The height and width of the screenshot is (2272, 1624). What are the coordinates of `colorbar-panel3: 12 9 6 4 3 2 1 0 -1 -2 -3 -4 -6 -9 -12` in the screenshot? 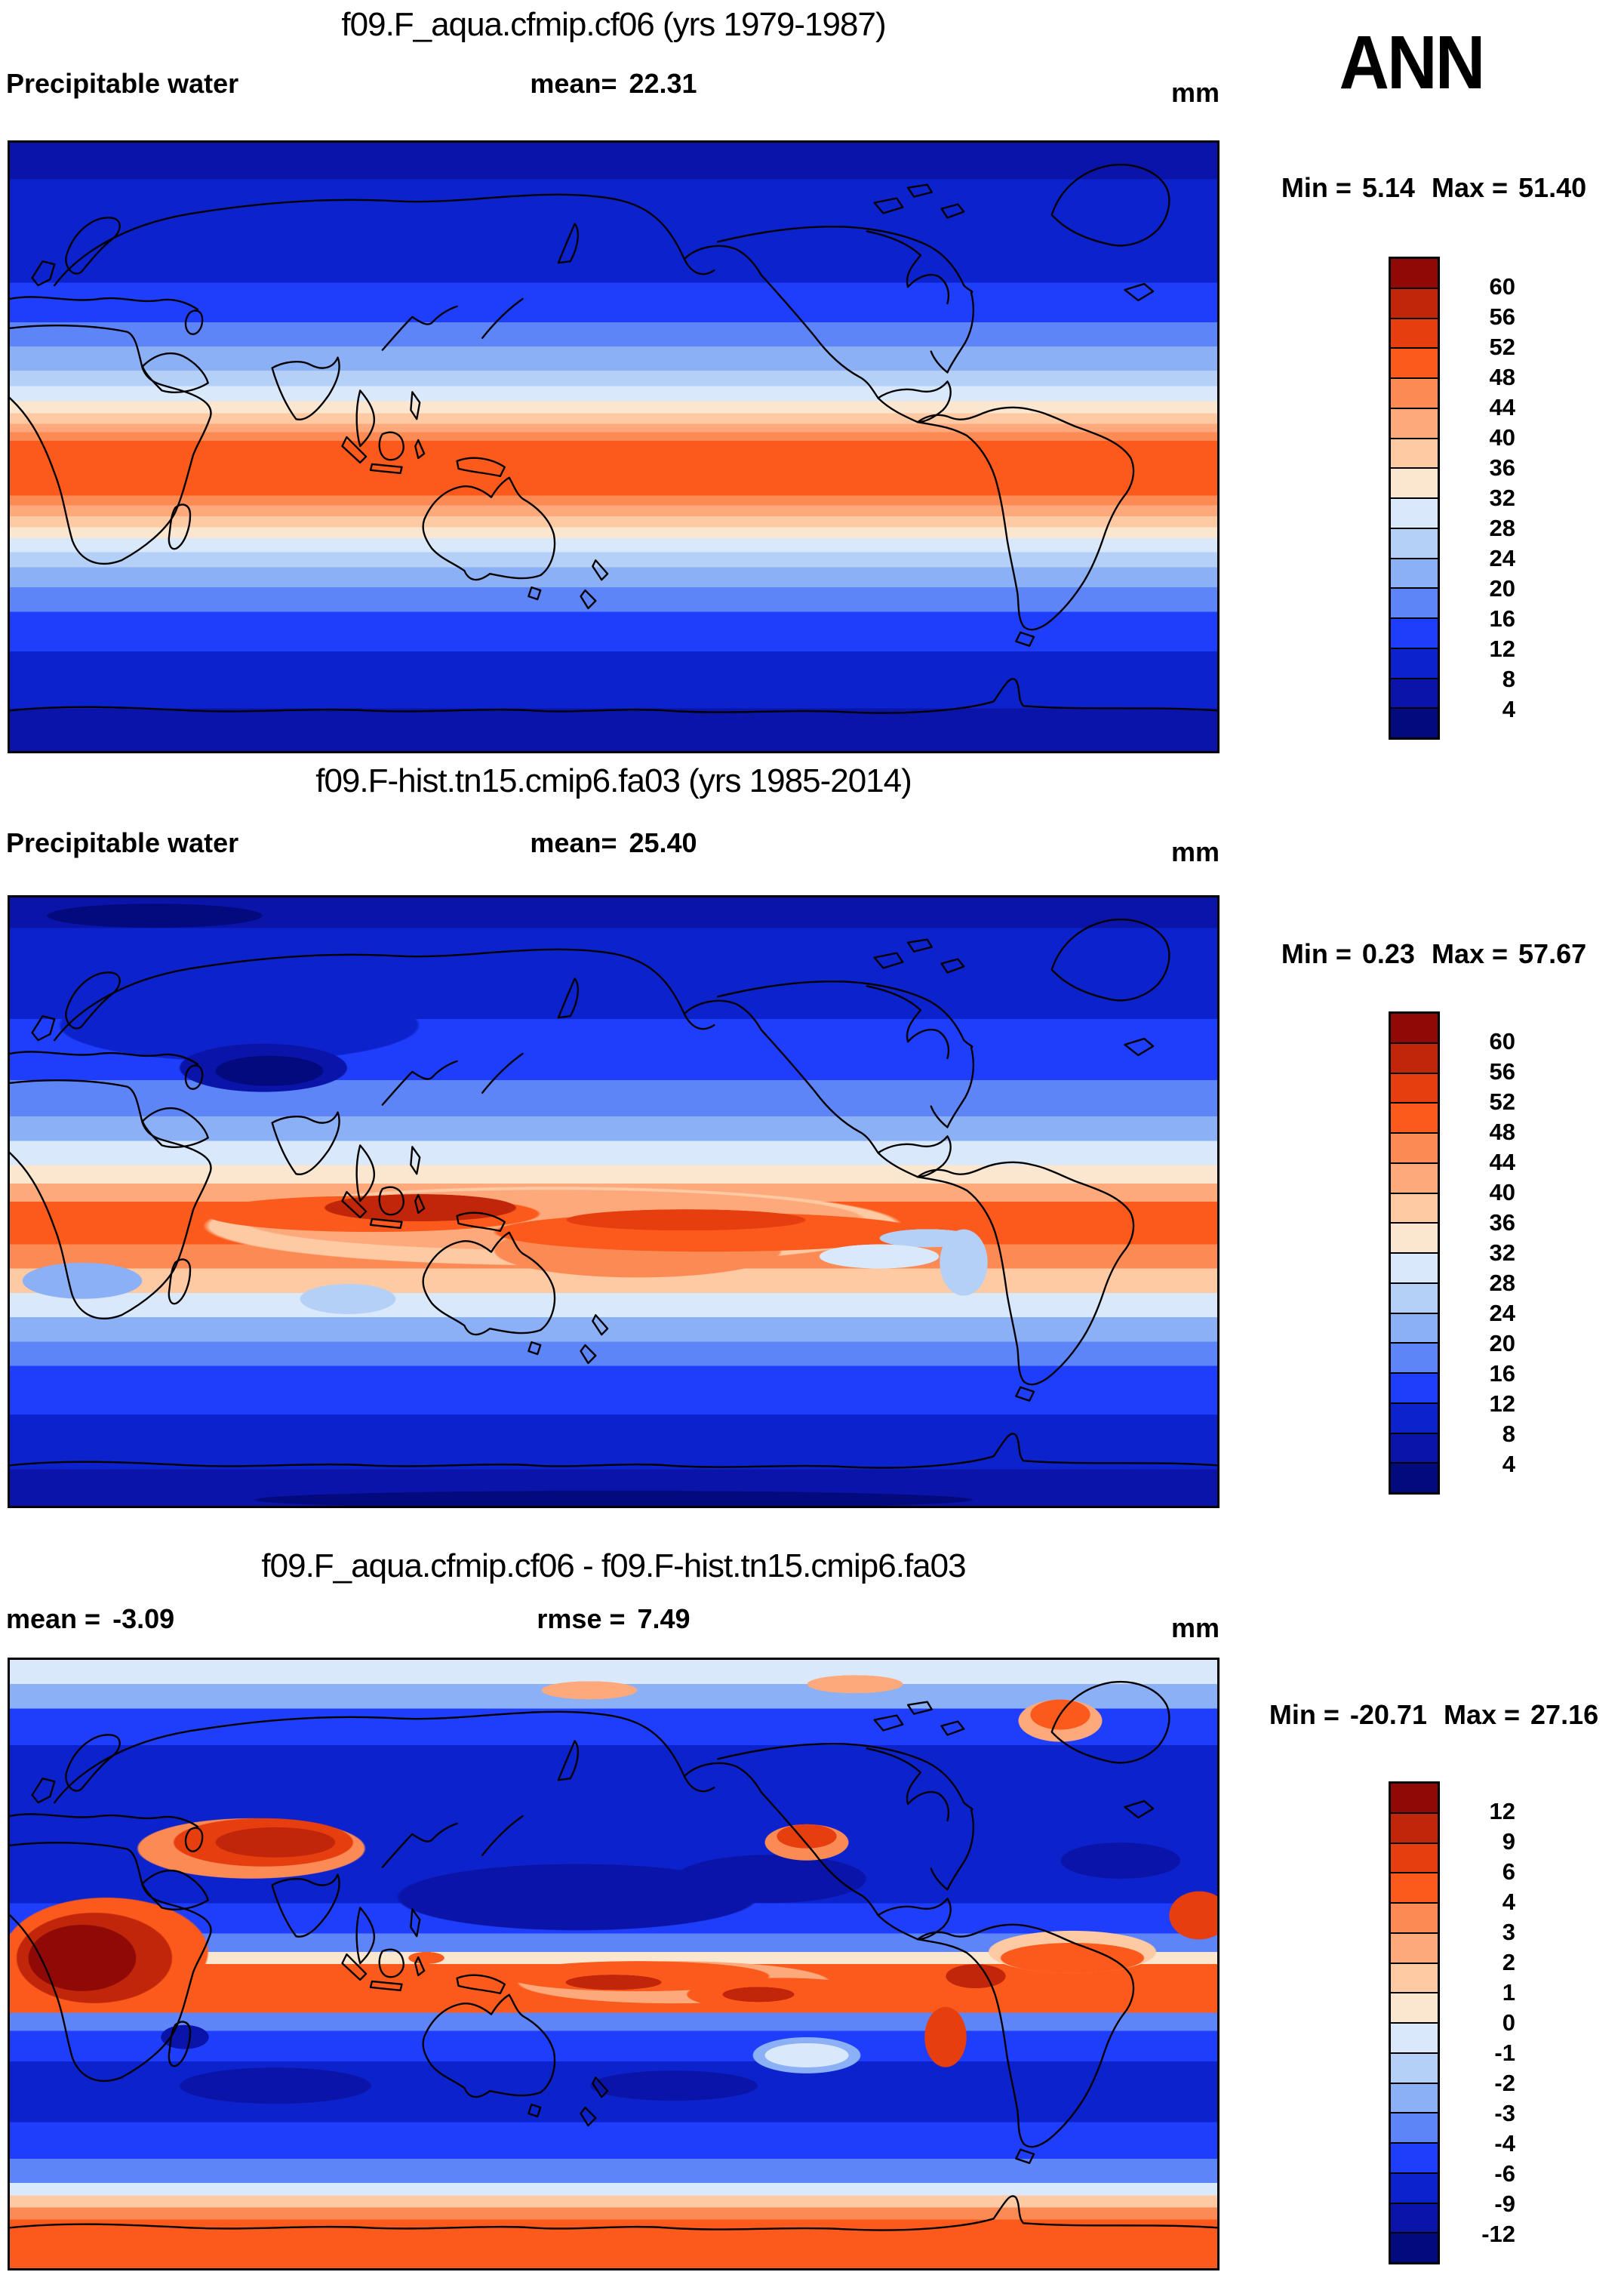 It's located at (1487, 2022).